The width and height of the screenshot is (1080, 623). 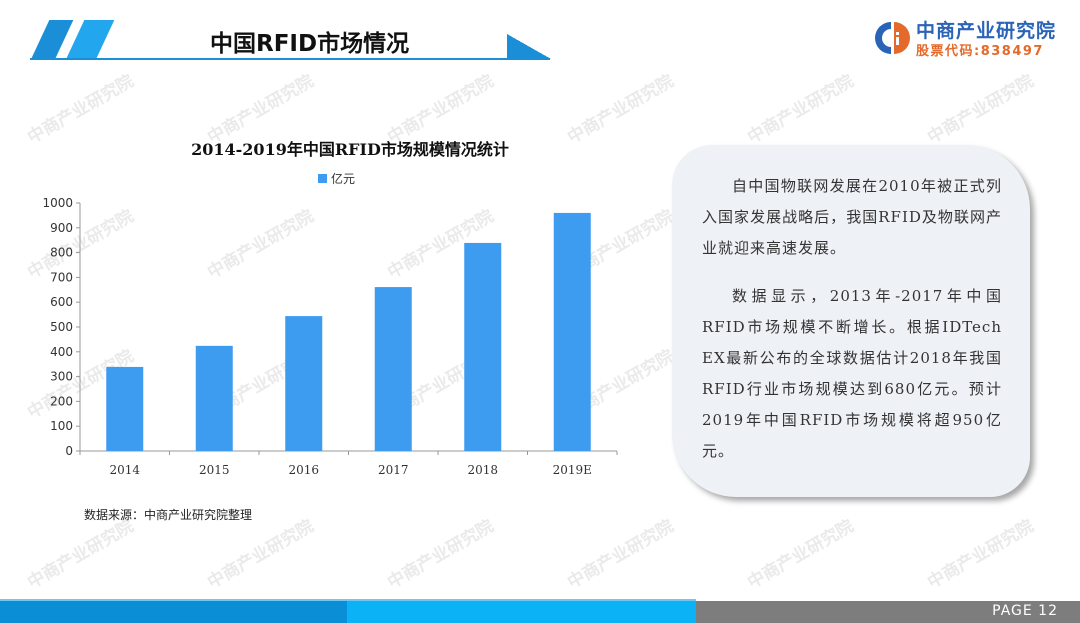 What do you see at coordinates (1025, 611) in the screenshot?
I see `page-number: PAGE 12` at bounding box center [1025, 611].